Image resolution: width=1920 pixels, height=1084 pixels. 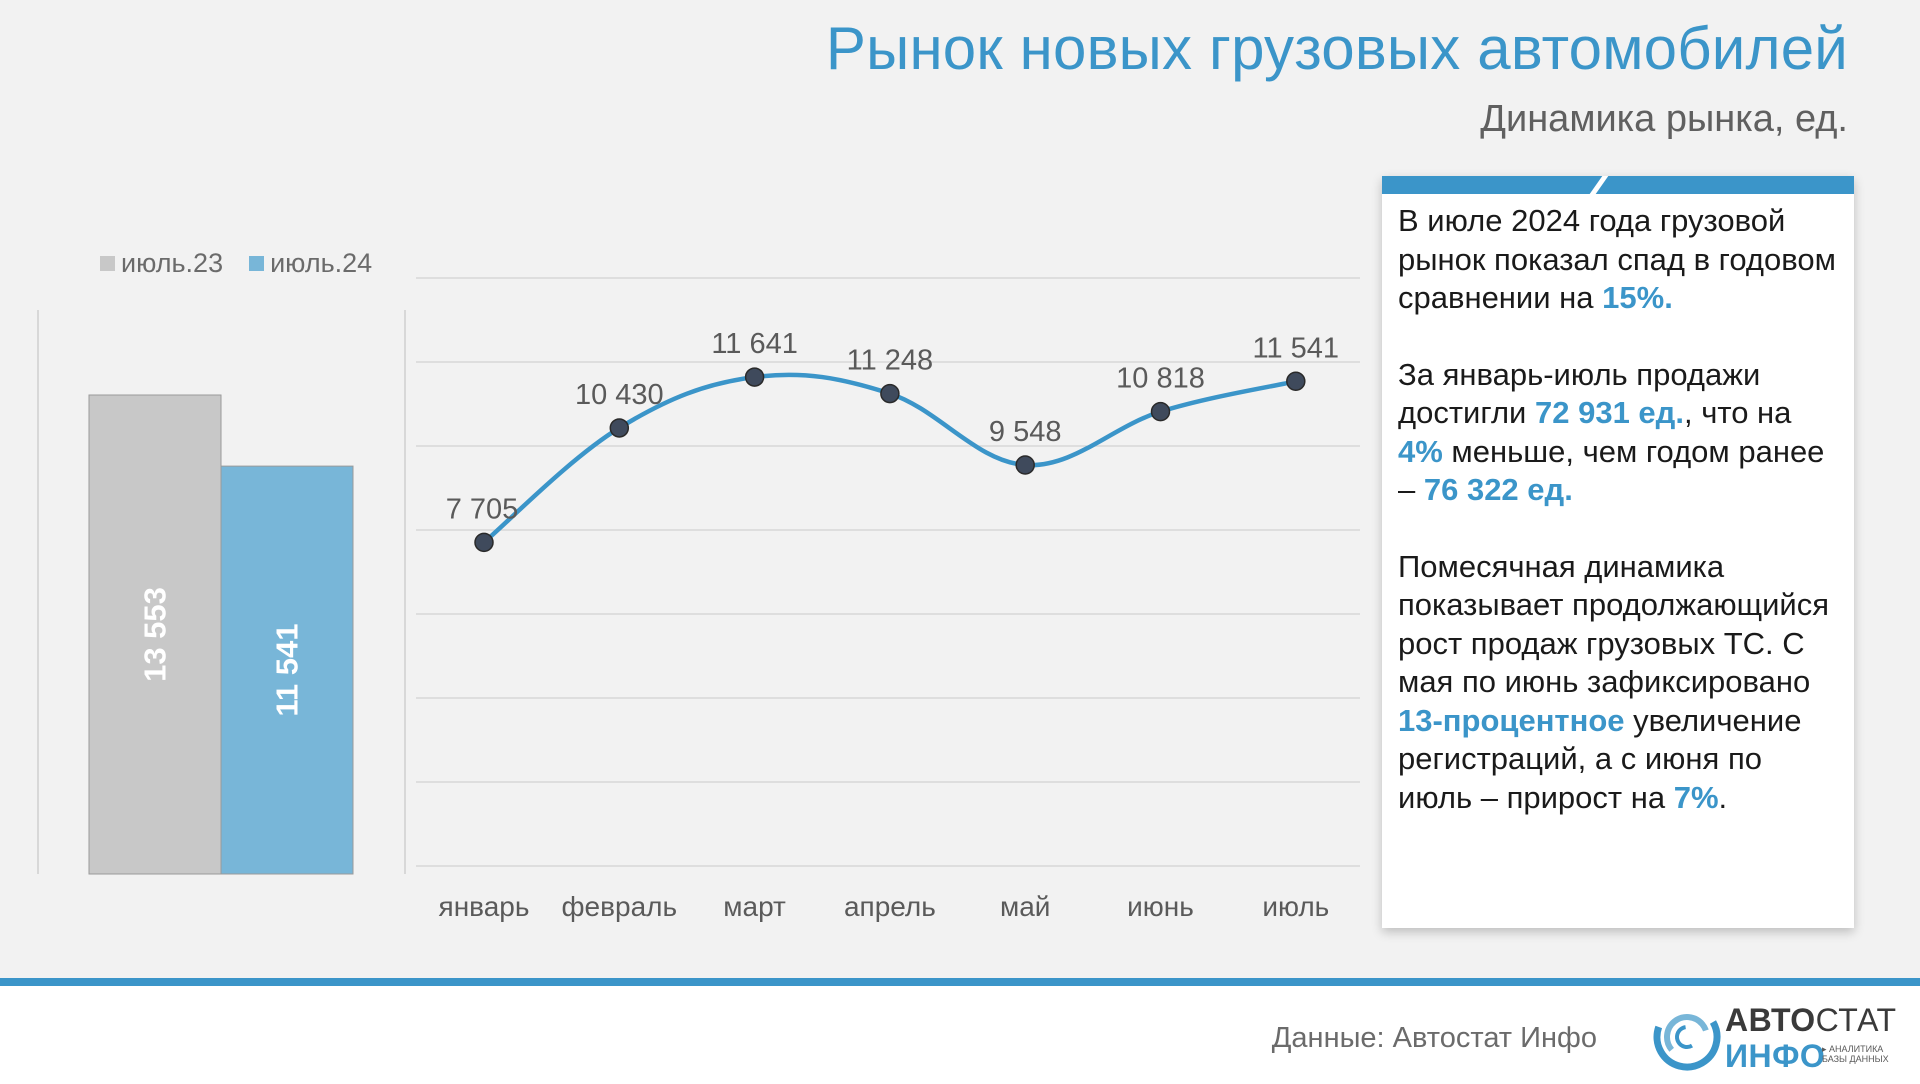 What do you see at coordinates (1687, 1037) in the screenshot?
I see `logo-swirl-icon` at bounding box center [1687, 1037].